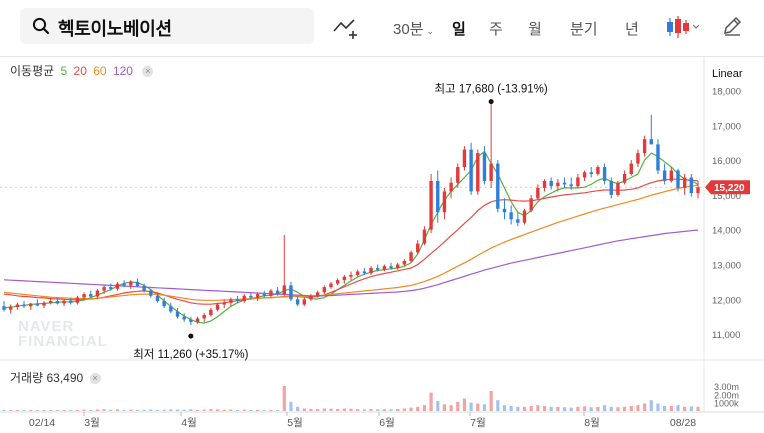 The image size is (764, 433). What do you see at coordinates (414, 29) in the screenshot?
I see `tab-30min: 30분 ⌄` at bounding box center [414, 29].